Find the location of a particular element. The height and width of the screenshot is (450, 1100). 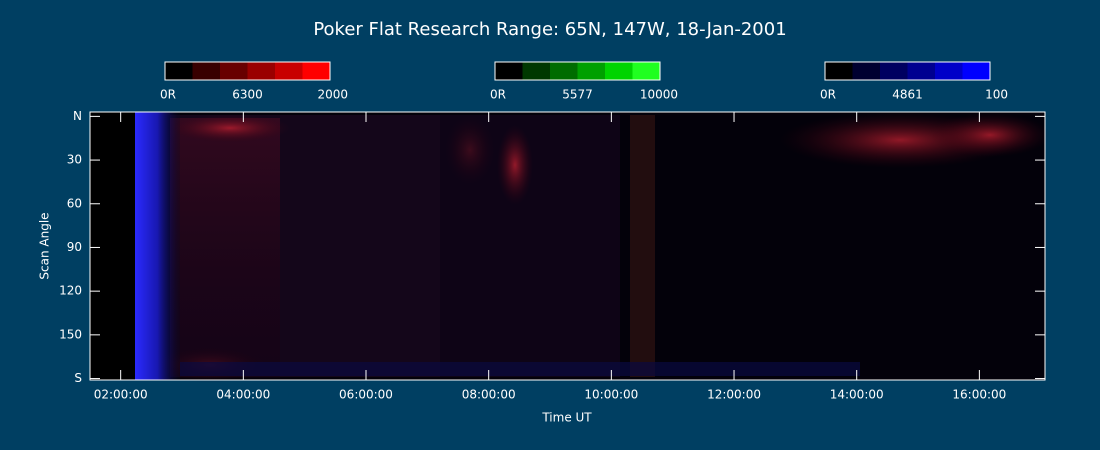

colorbar-name: 4861 is located at coordinates (907, 95).